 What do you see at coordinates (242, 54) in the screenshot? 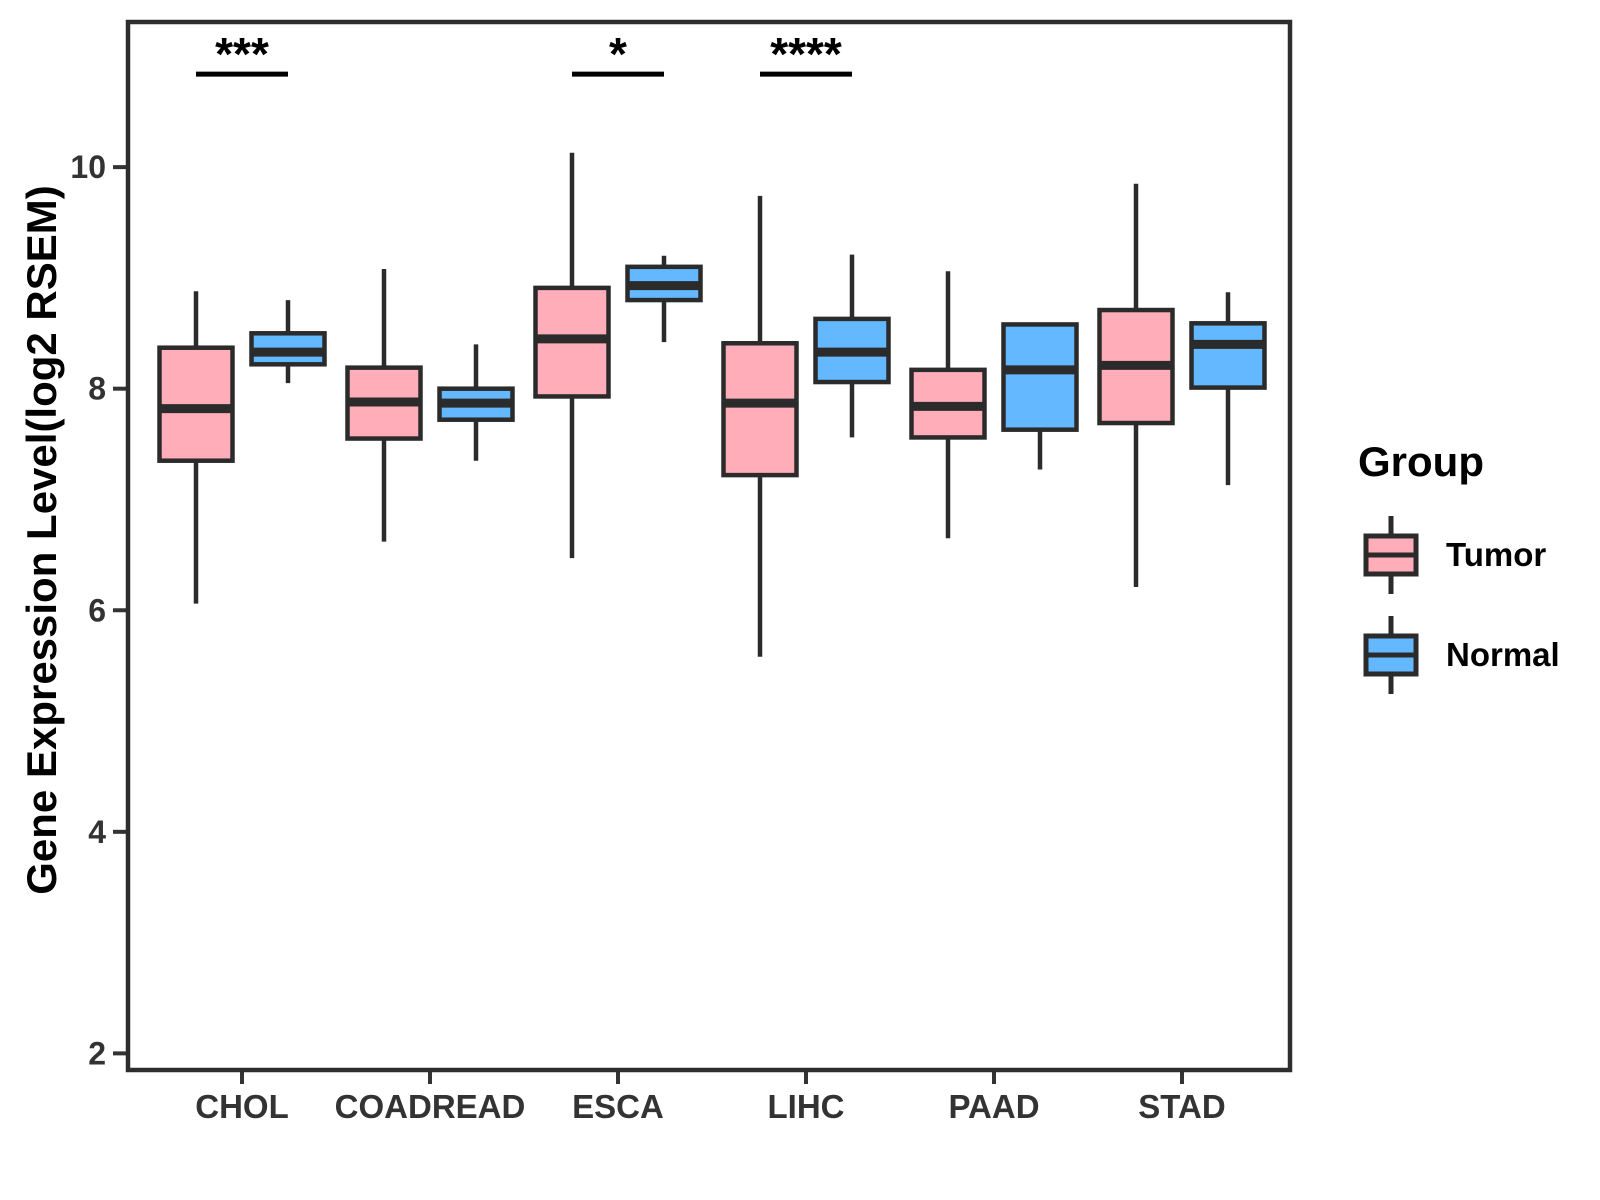
I see `significance-stars: ***` at bounding box center [242, 54].